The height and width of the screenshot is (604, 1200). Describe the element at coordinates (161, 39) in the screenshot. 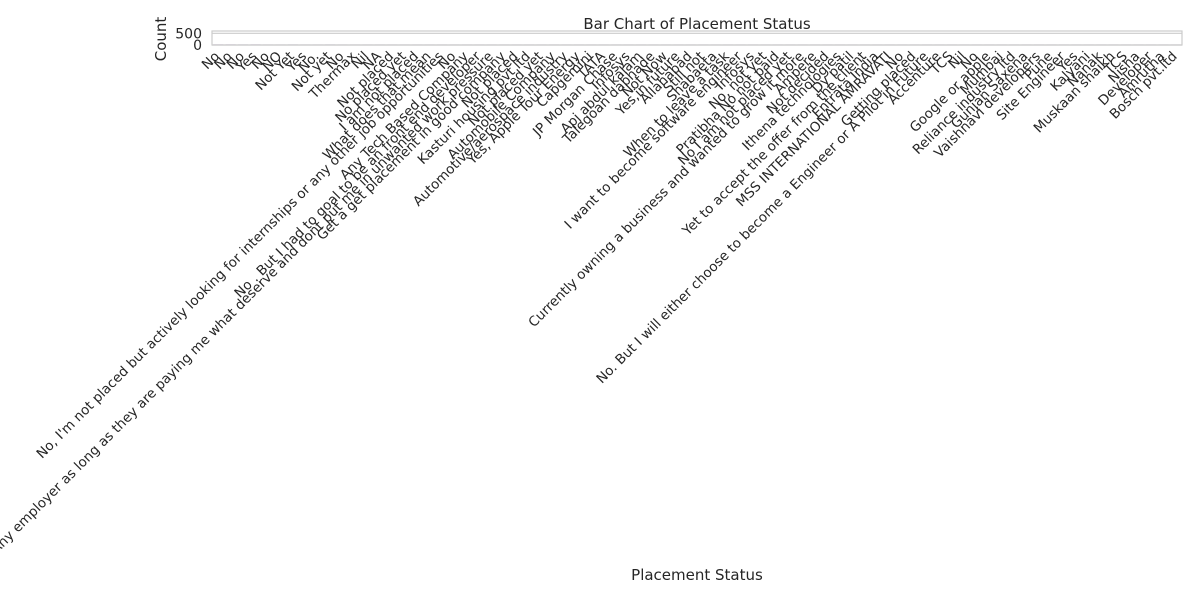

I see `y-axis-label: Count` at that location.